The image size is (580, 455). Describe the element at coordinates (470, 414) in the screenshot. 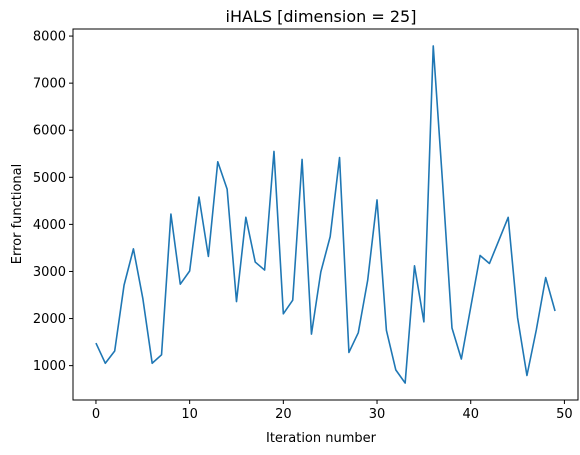

I see `x-tick-label: 40` at that location.